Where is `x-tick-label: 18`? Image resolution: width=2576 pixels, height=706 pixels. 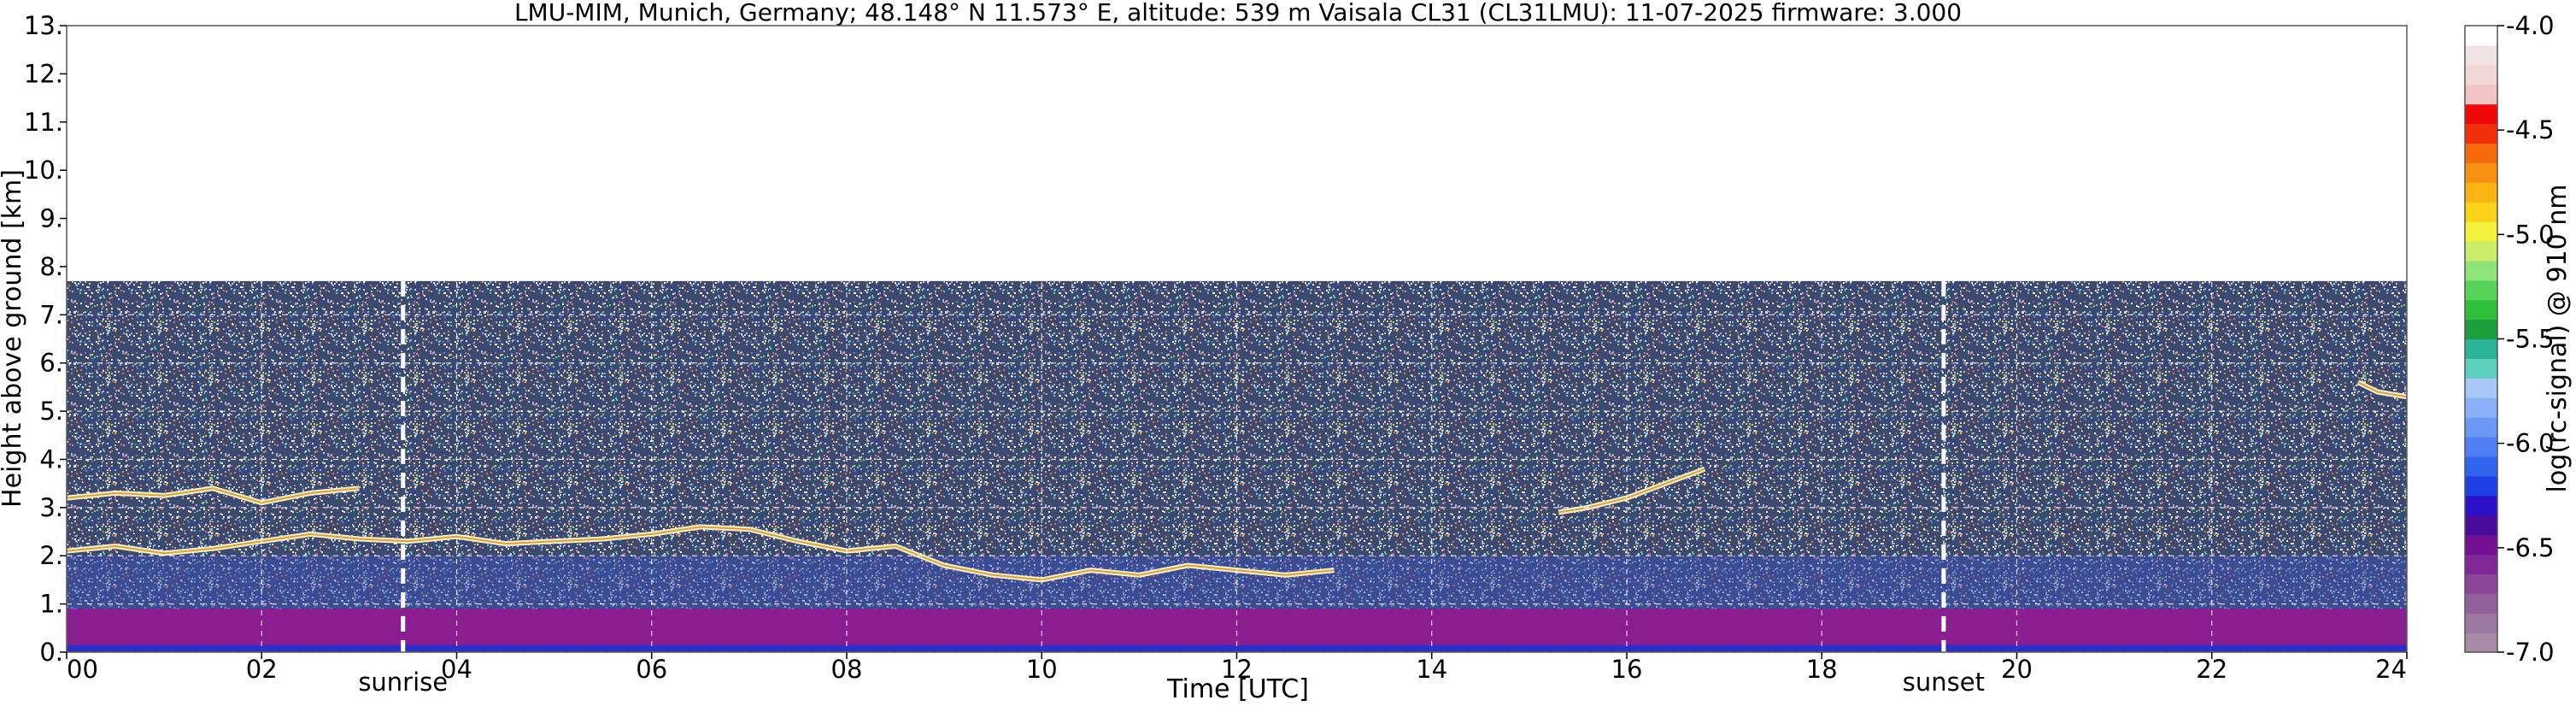 x-tick-label: 18 is located at coordinates (1822, 669).